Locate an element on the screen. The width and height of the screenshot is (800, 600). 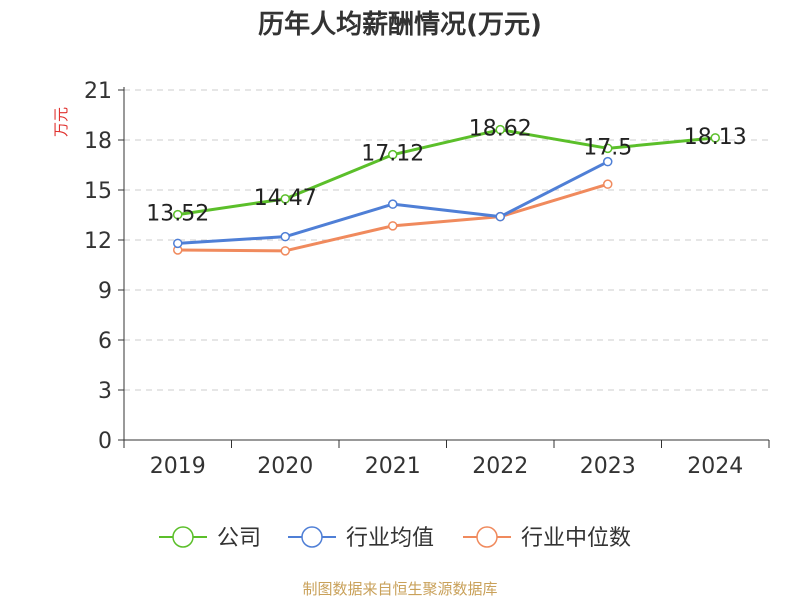
x-tick-label: 2020 is located at coordinates (285, 466).